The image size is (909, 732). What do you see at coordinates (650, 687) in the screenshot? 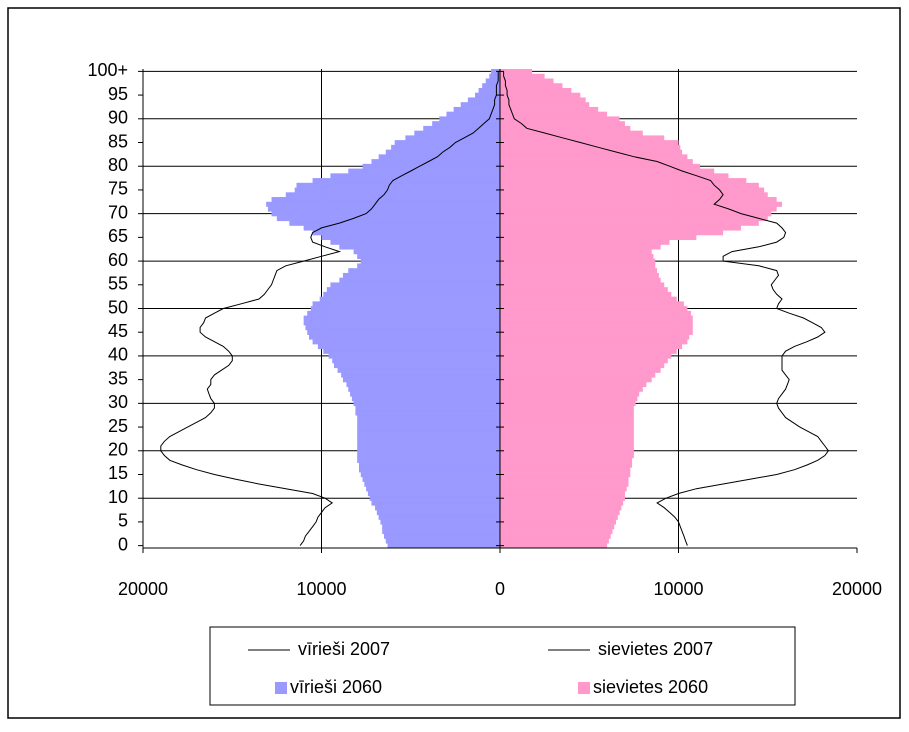
I see `legend-label: sievietes 2060` at bounding box center [650, 687].